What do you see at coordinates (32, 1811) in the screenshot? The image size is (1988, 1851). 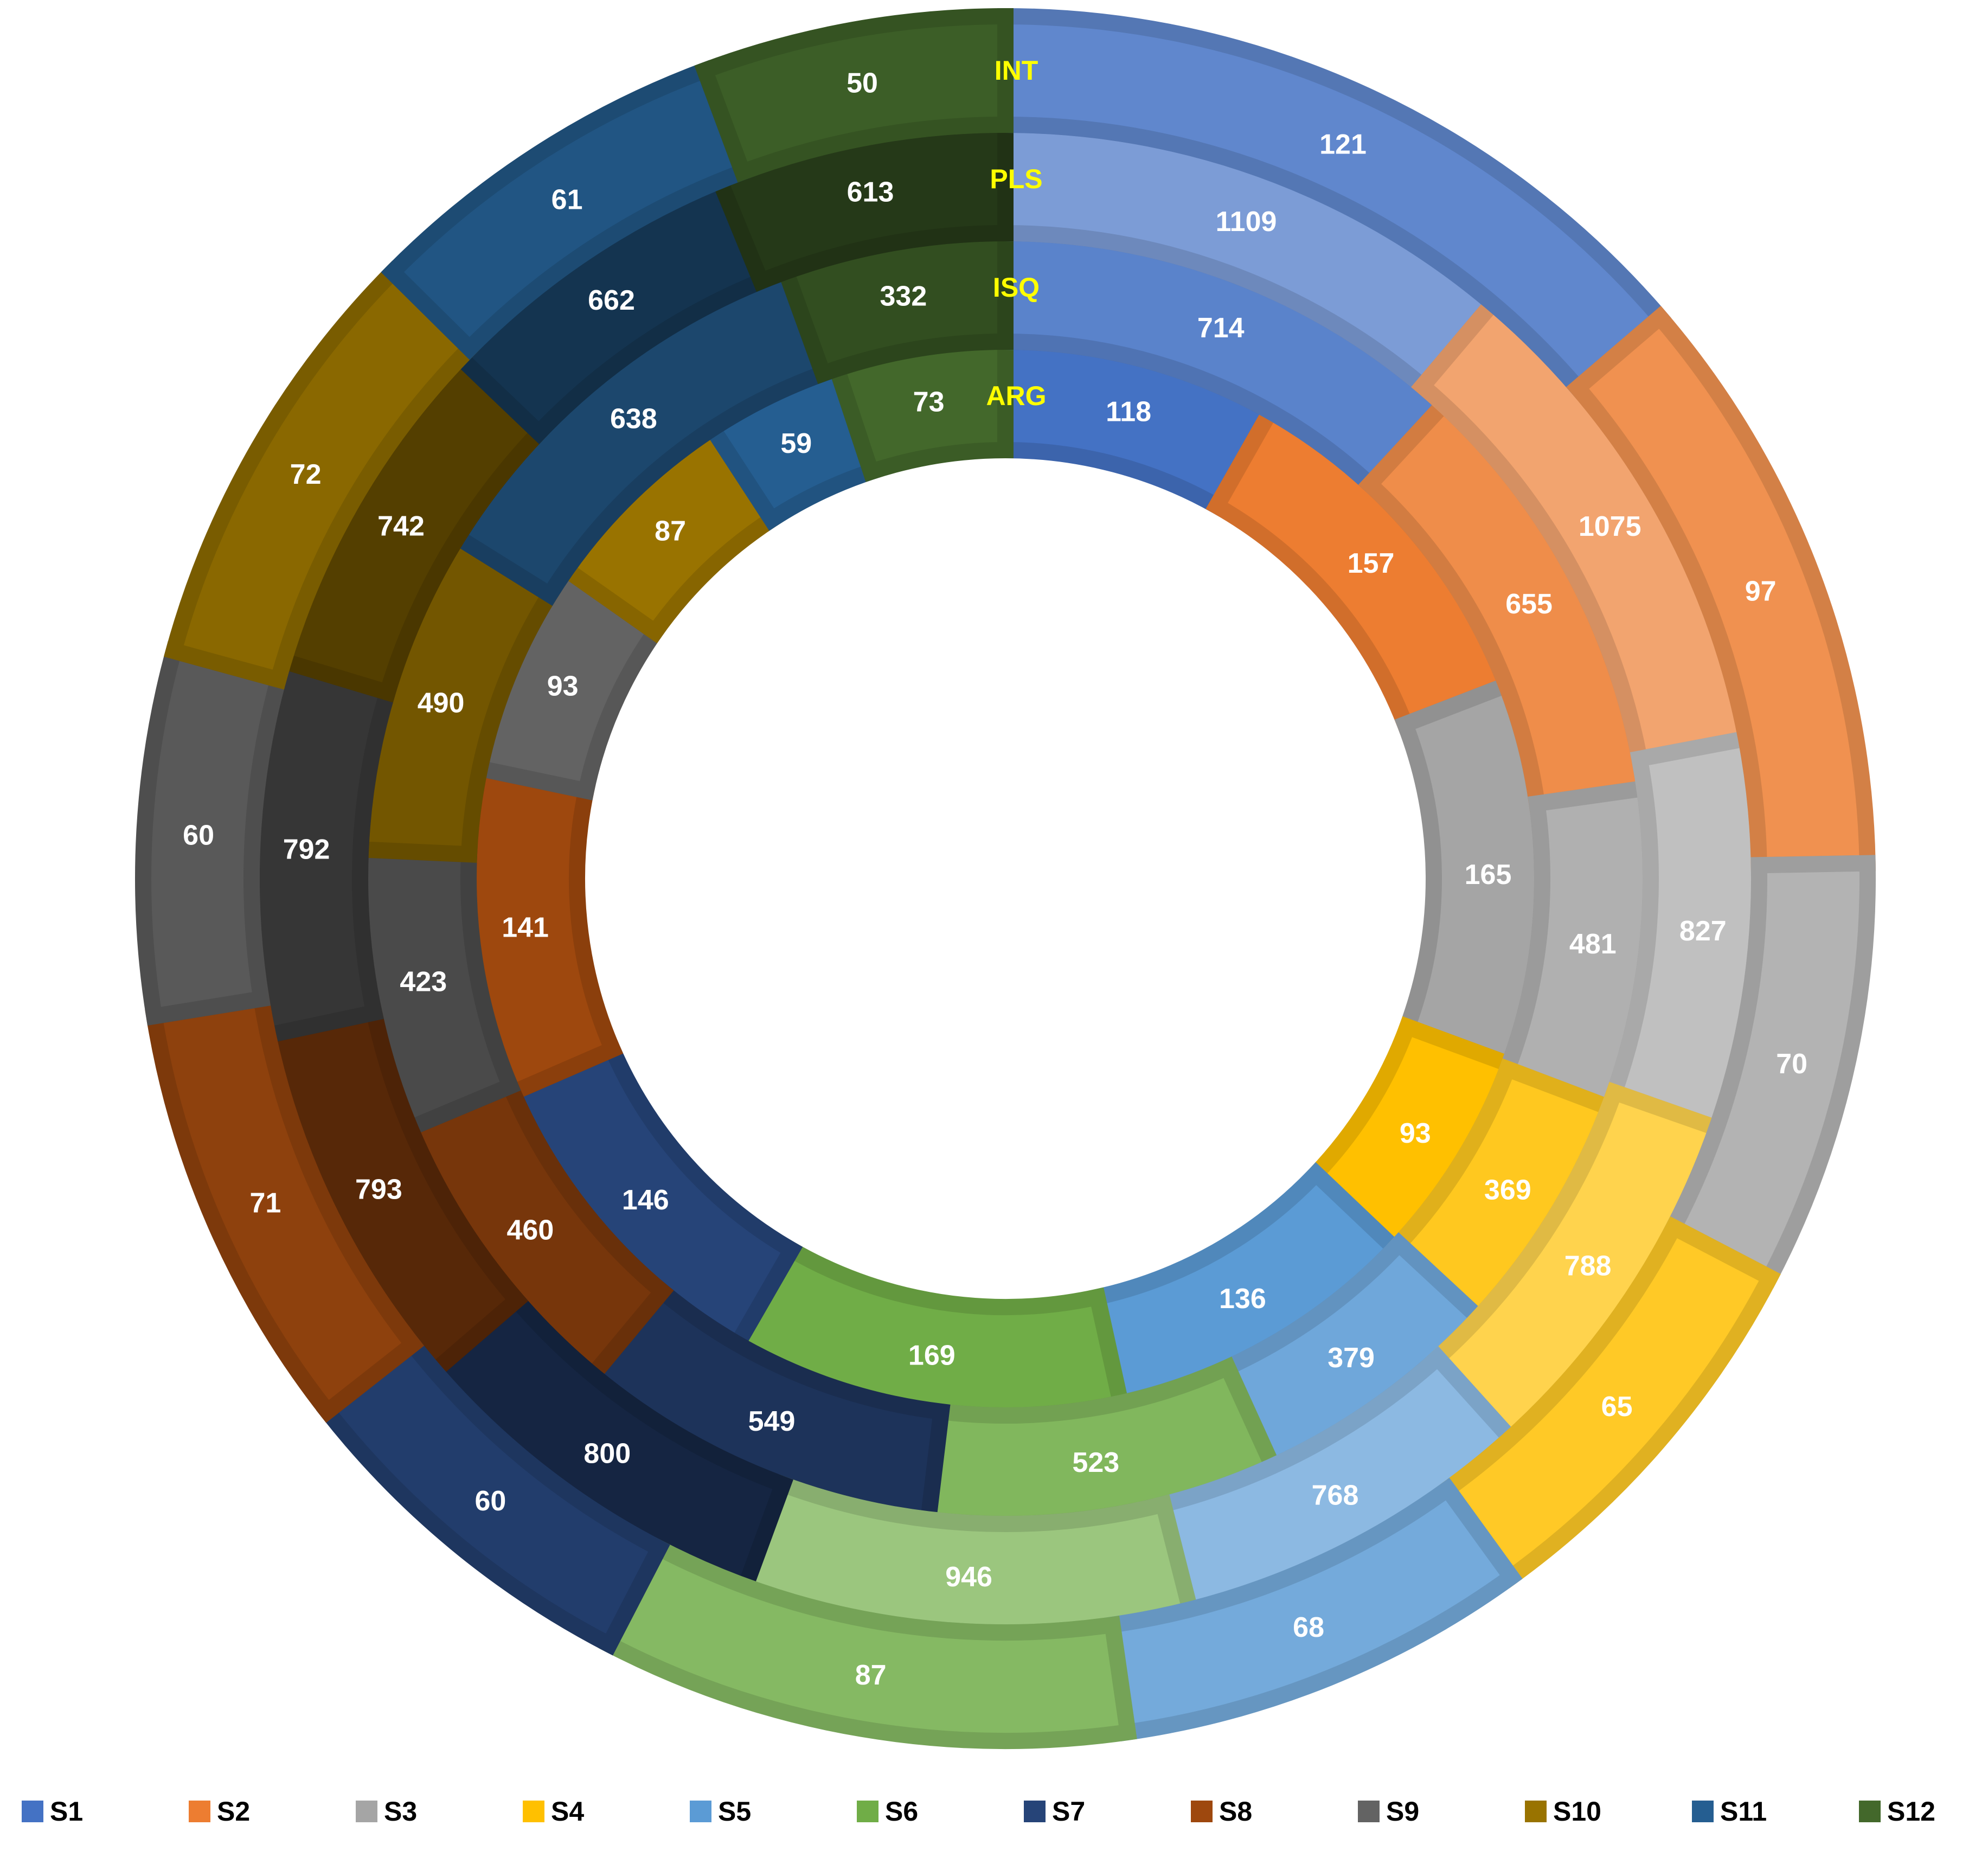 I see `legend-swatch-s1` at bounding box center [32, 1811].